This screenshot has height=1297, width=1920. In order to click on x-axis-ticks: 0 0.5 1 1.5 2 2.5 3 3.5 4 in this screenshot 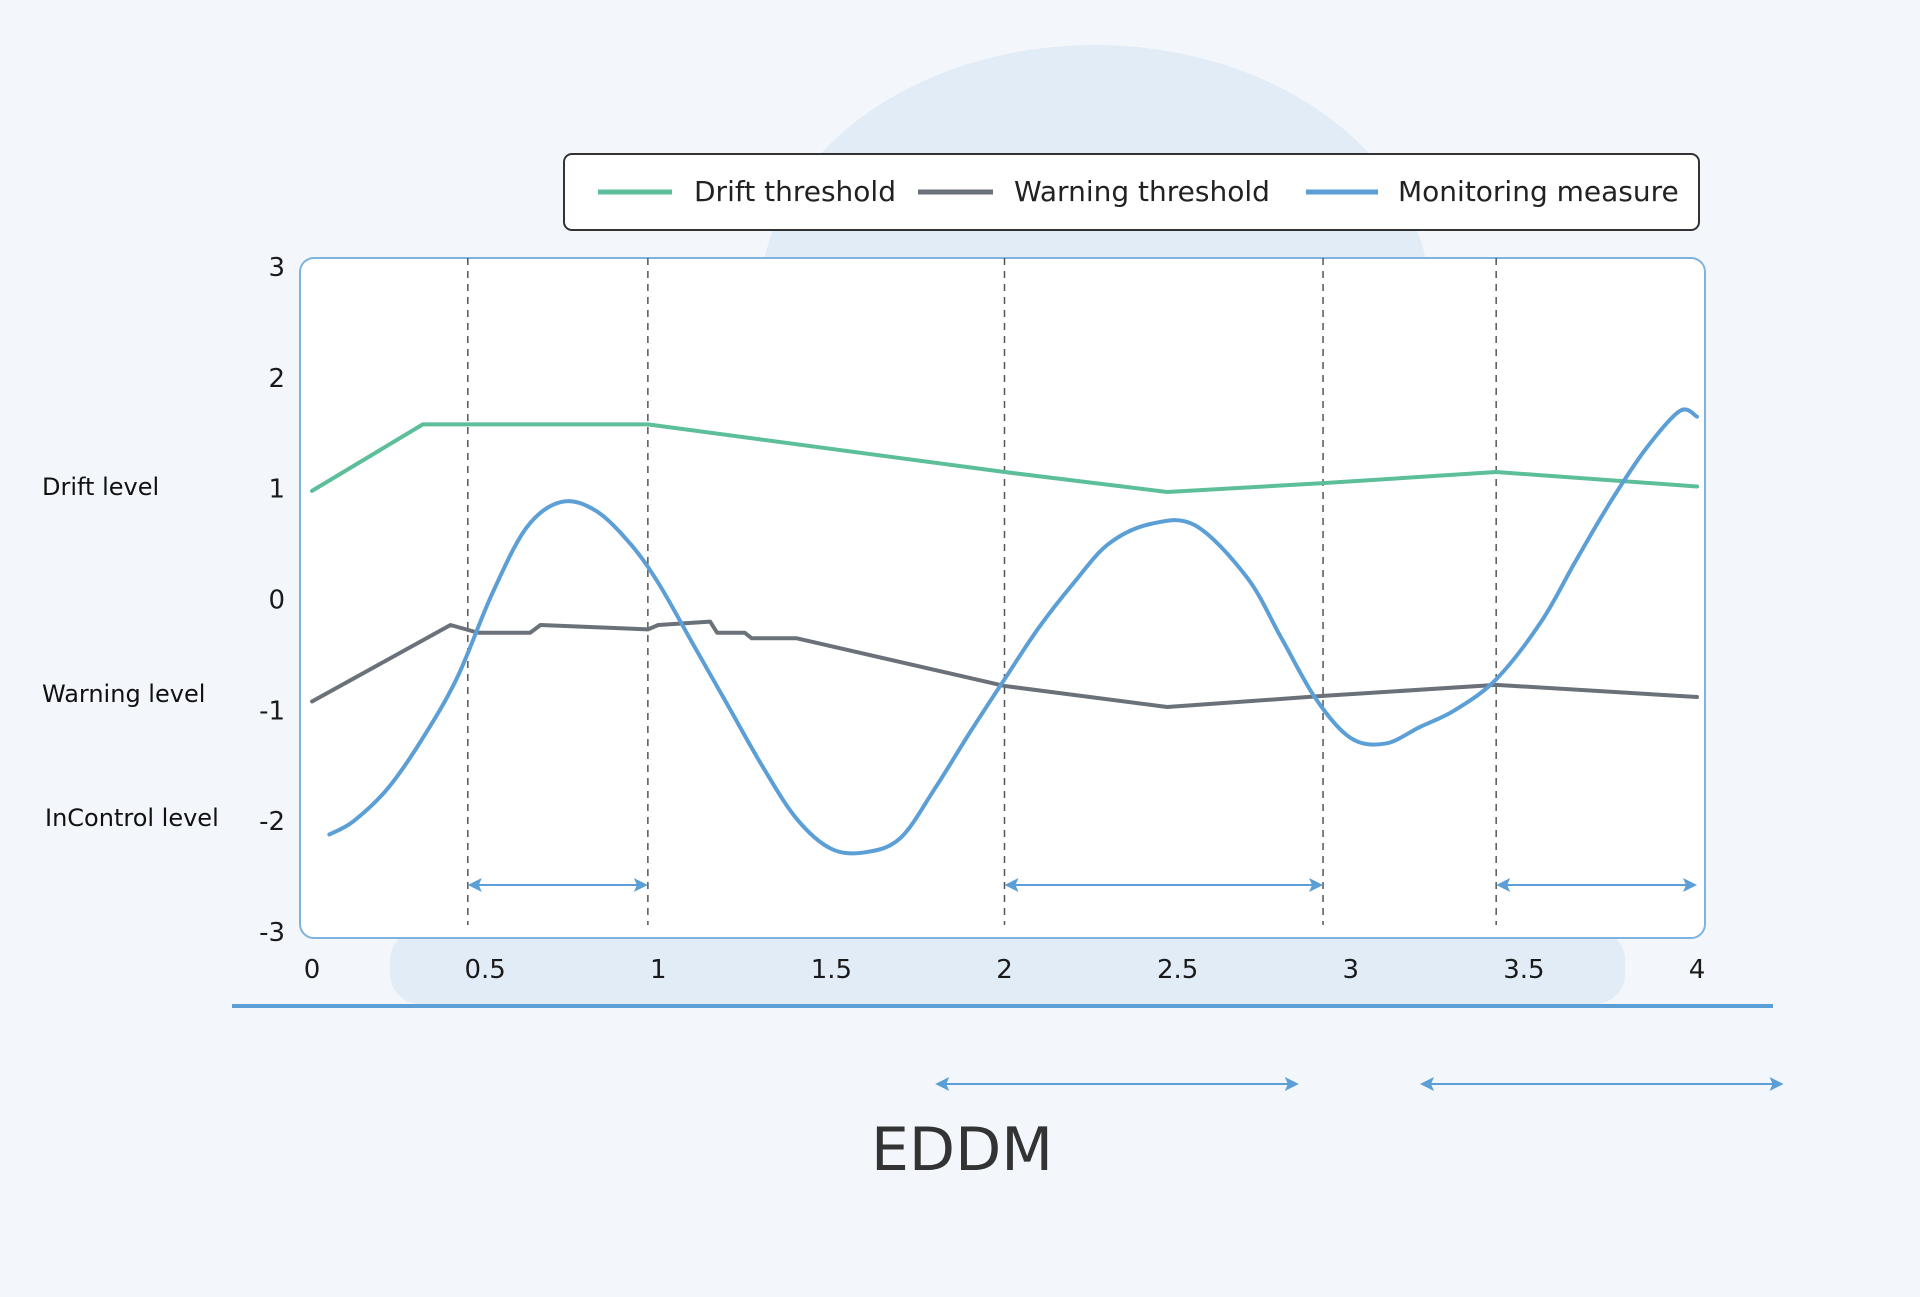, I will do `click(1005, 970)`.